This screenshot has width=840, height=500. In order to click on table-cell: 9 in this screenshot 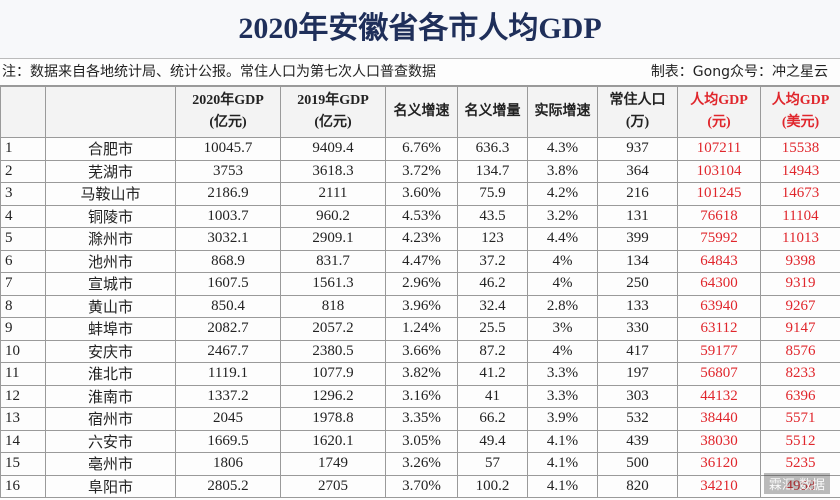, I will do `click(23, 329)`.